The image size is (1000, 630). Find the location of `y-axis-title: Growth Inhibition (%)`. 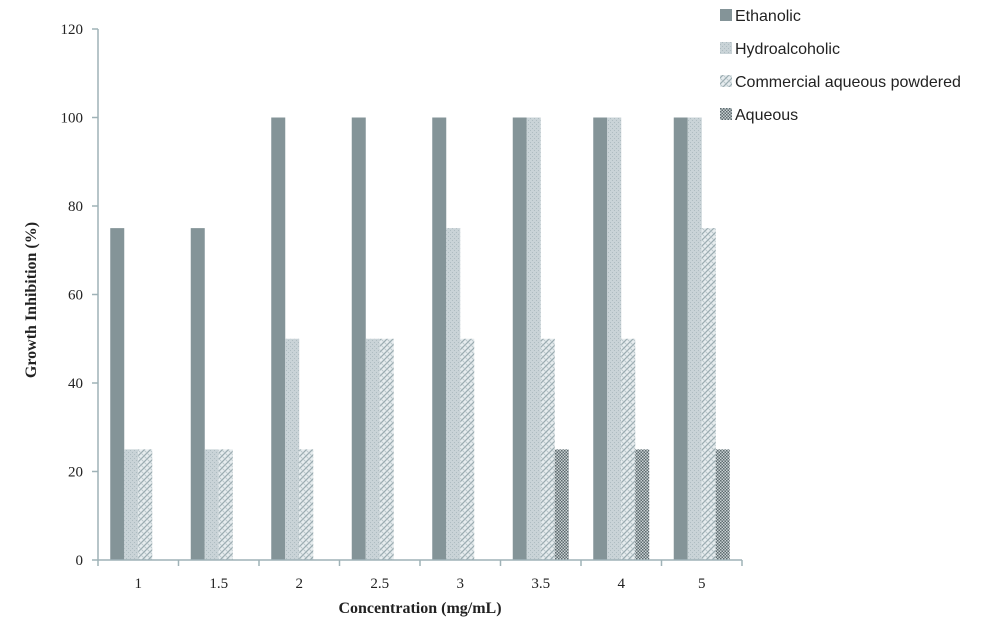

y-axis-title: Growth Inhibition (%) is located at coordinates (31, 300).